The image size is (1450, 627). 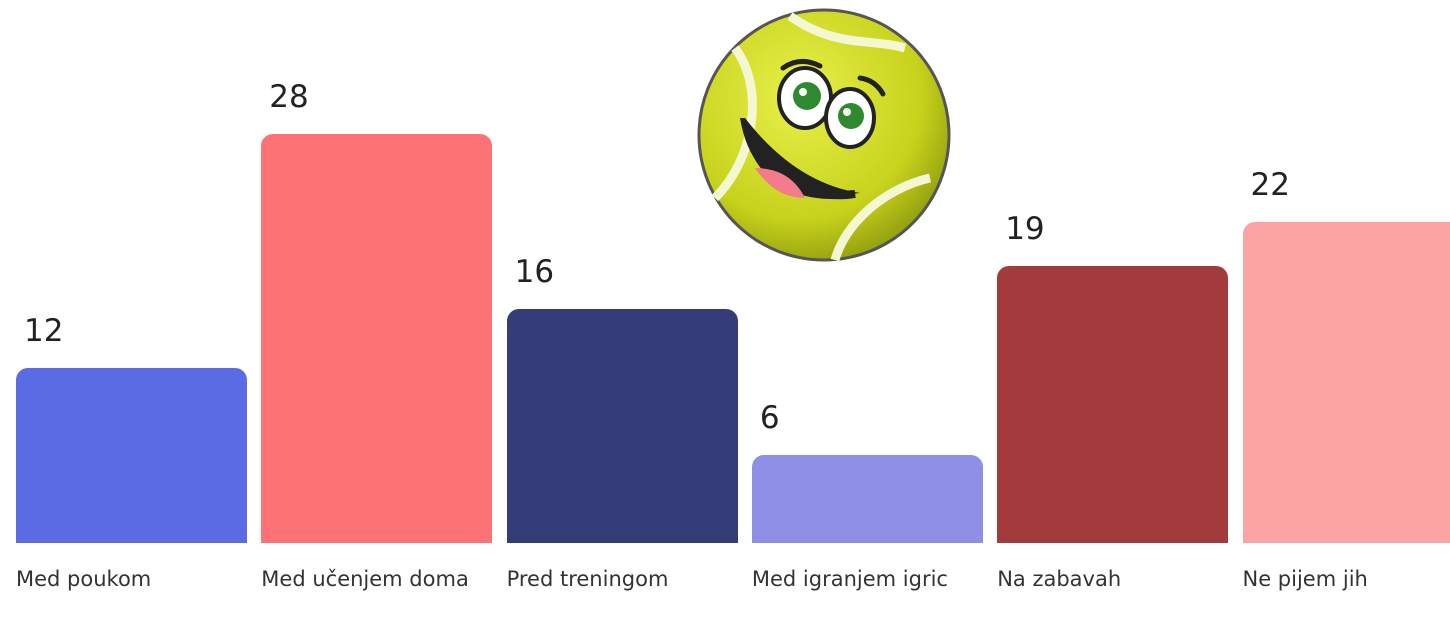 I want to click on category-label: Med poukom, so click(x=84, y=579).